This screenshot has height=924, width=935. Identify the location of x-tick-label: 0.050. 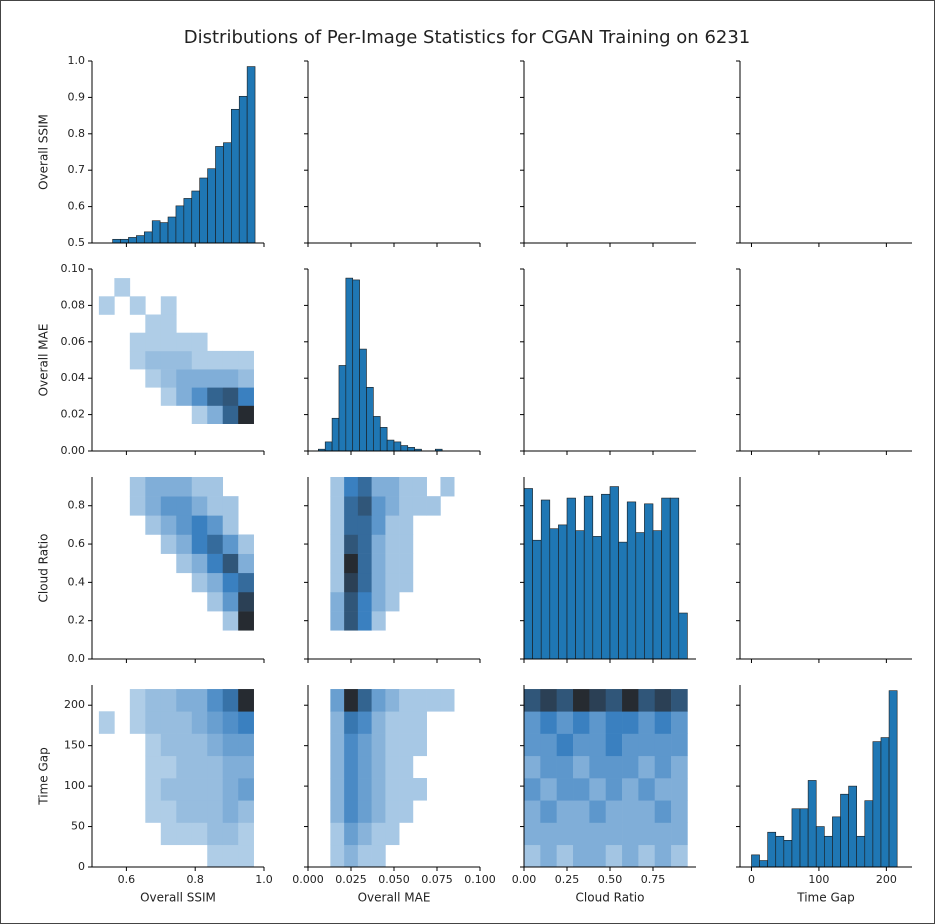
(394, 879).